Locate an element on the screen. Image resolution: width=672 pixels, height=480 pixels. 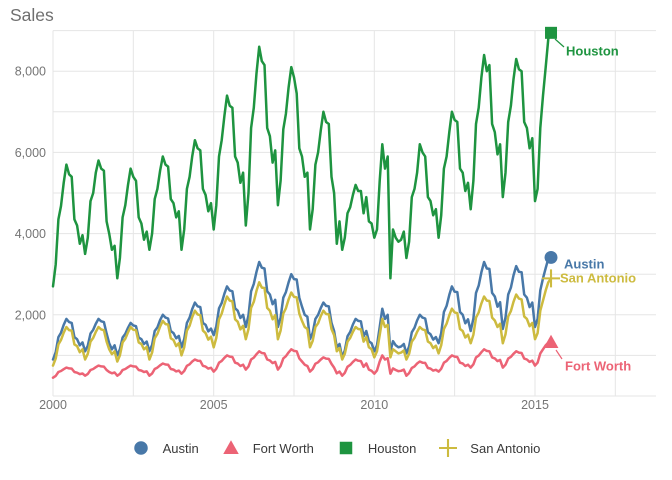
legend-item-fort_worth: Fort Worth is located at coordinates (268, 448).